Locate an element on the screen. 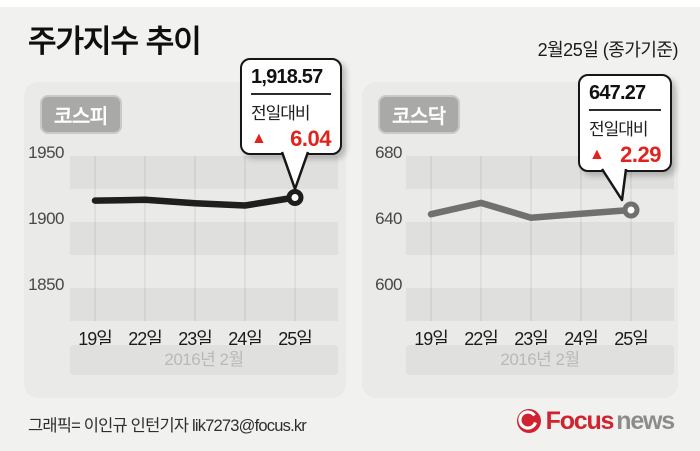 This screenshot has height=451, width=700. focus-news-logo: Focus news is located at coordinates (595, 421).